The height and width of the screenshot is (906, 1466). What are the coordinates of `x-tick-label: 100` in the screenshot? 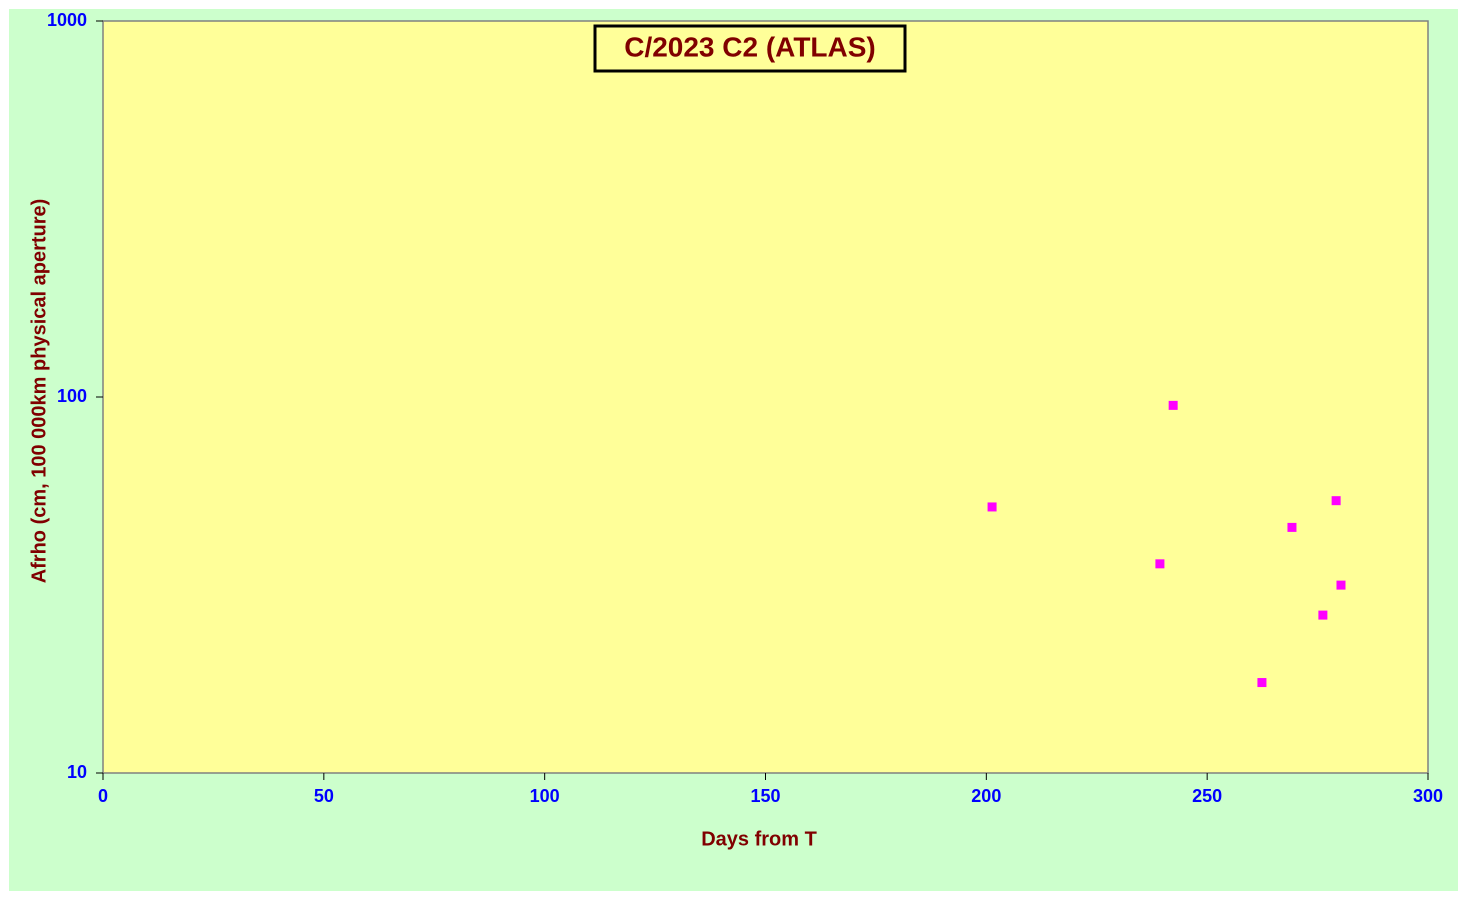 It's located at (545, 796).